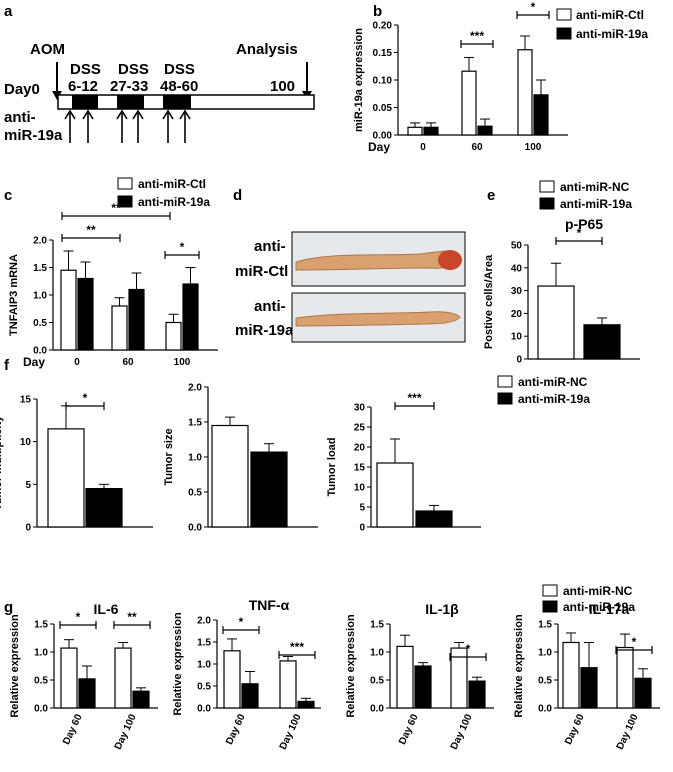 The width and height of the screenshot is (673, 772). What do you see at coordinates (543, 390) in the screenshot?
I see `legend-f: anti-miR-NC anti-miR-19a` at bounding box center [543, 390].